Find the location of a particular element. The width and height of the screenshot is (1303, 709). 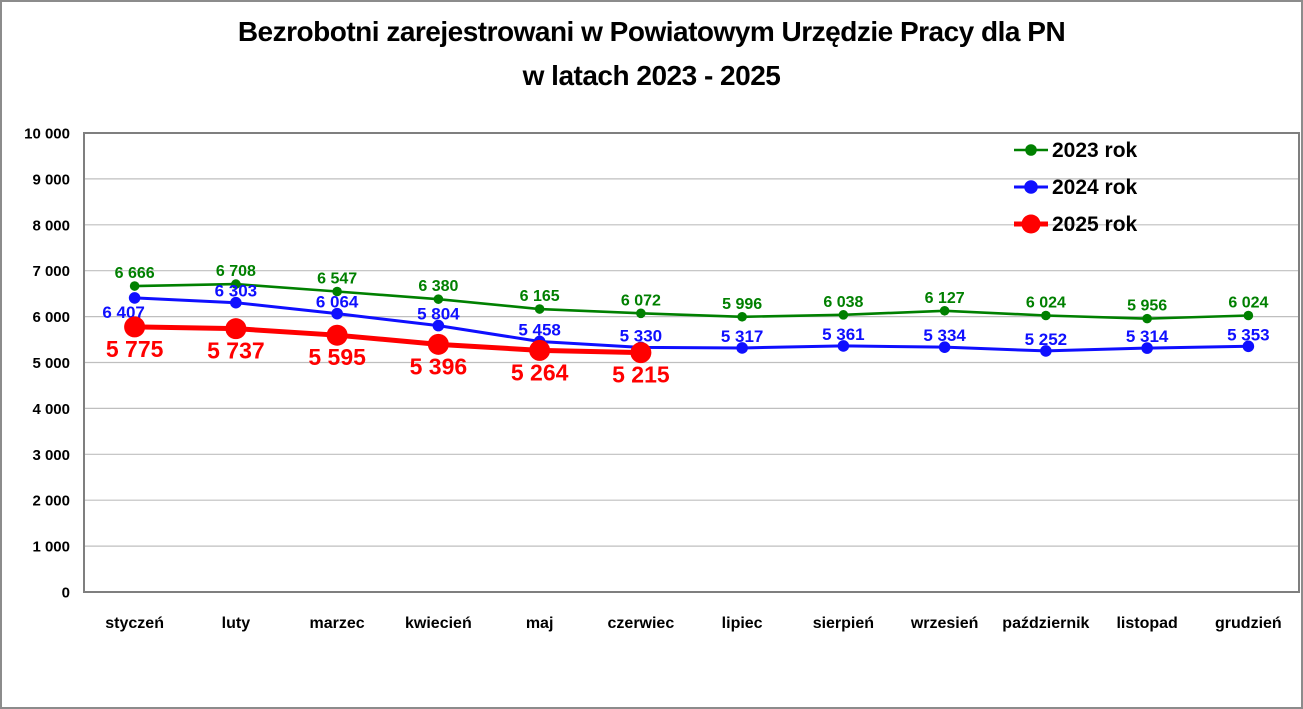

data-label: 6 303 is located at coordinates (236, 291).